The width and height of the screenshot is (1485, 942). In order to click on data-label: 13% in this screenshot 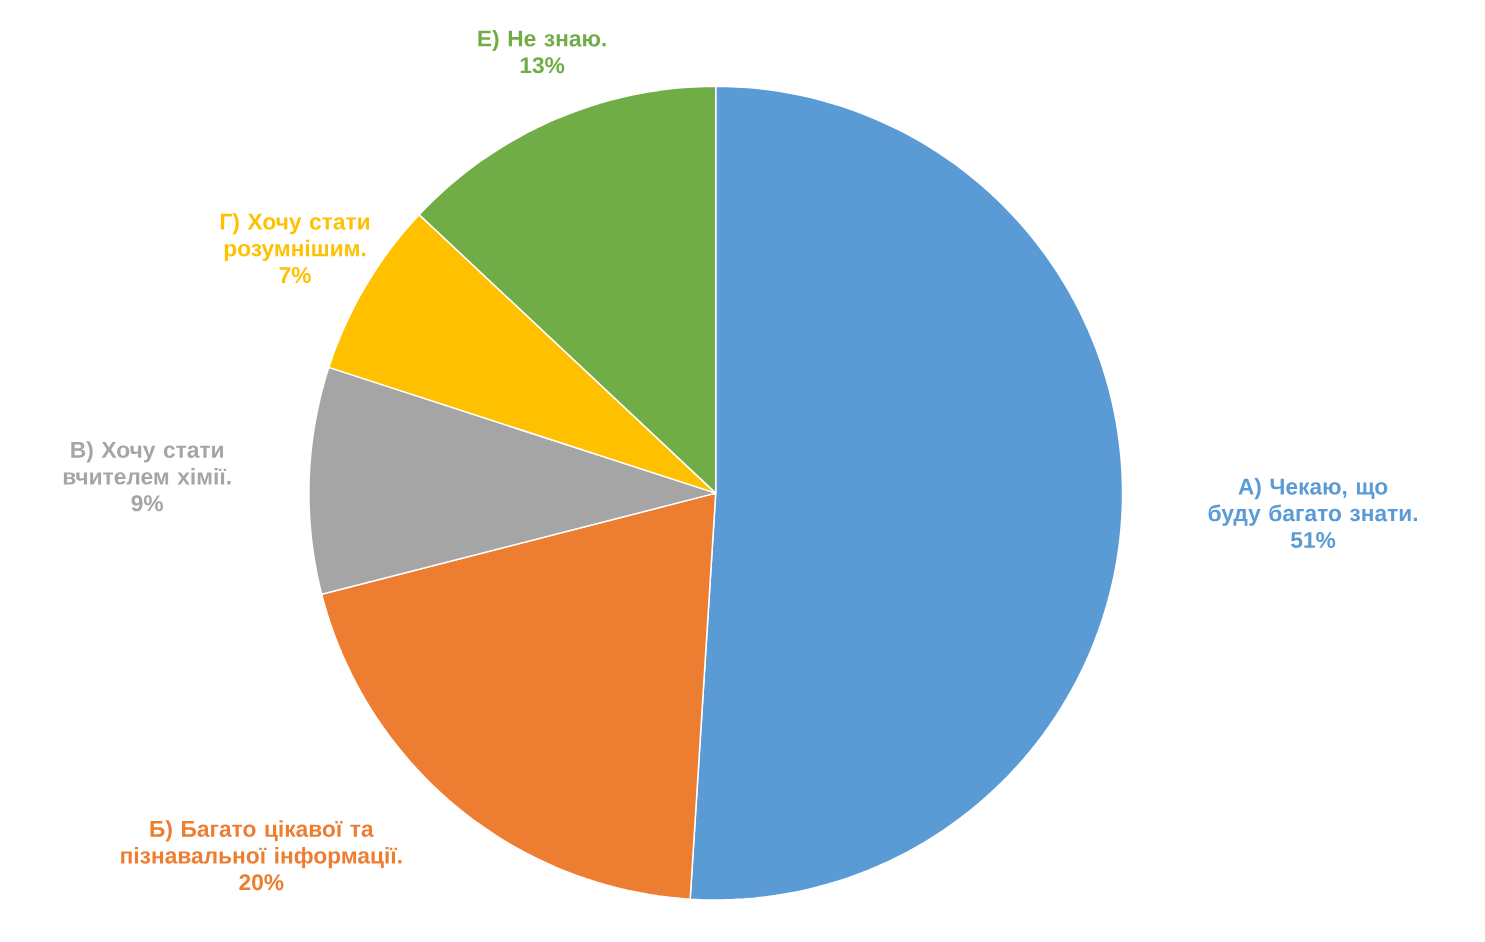, I will do `click(542, 65)`.